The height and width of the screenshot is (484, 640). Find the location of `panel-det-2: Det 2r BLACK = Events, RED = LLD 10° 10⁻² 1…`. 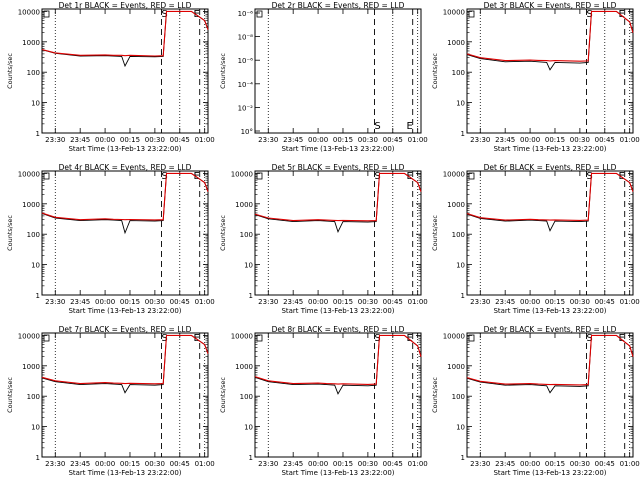

panel-det-2: Det 2r BLACK = Events, RED = LLD 10° 10⁻² 1… is located at coordinates (323, 77).